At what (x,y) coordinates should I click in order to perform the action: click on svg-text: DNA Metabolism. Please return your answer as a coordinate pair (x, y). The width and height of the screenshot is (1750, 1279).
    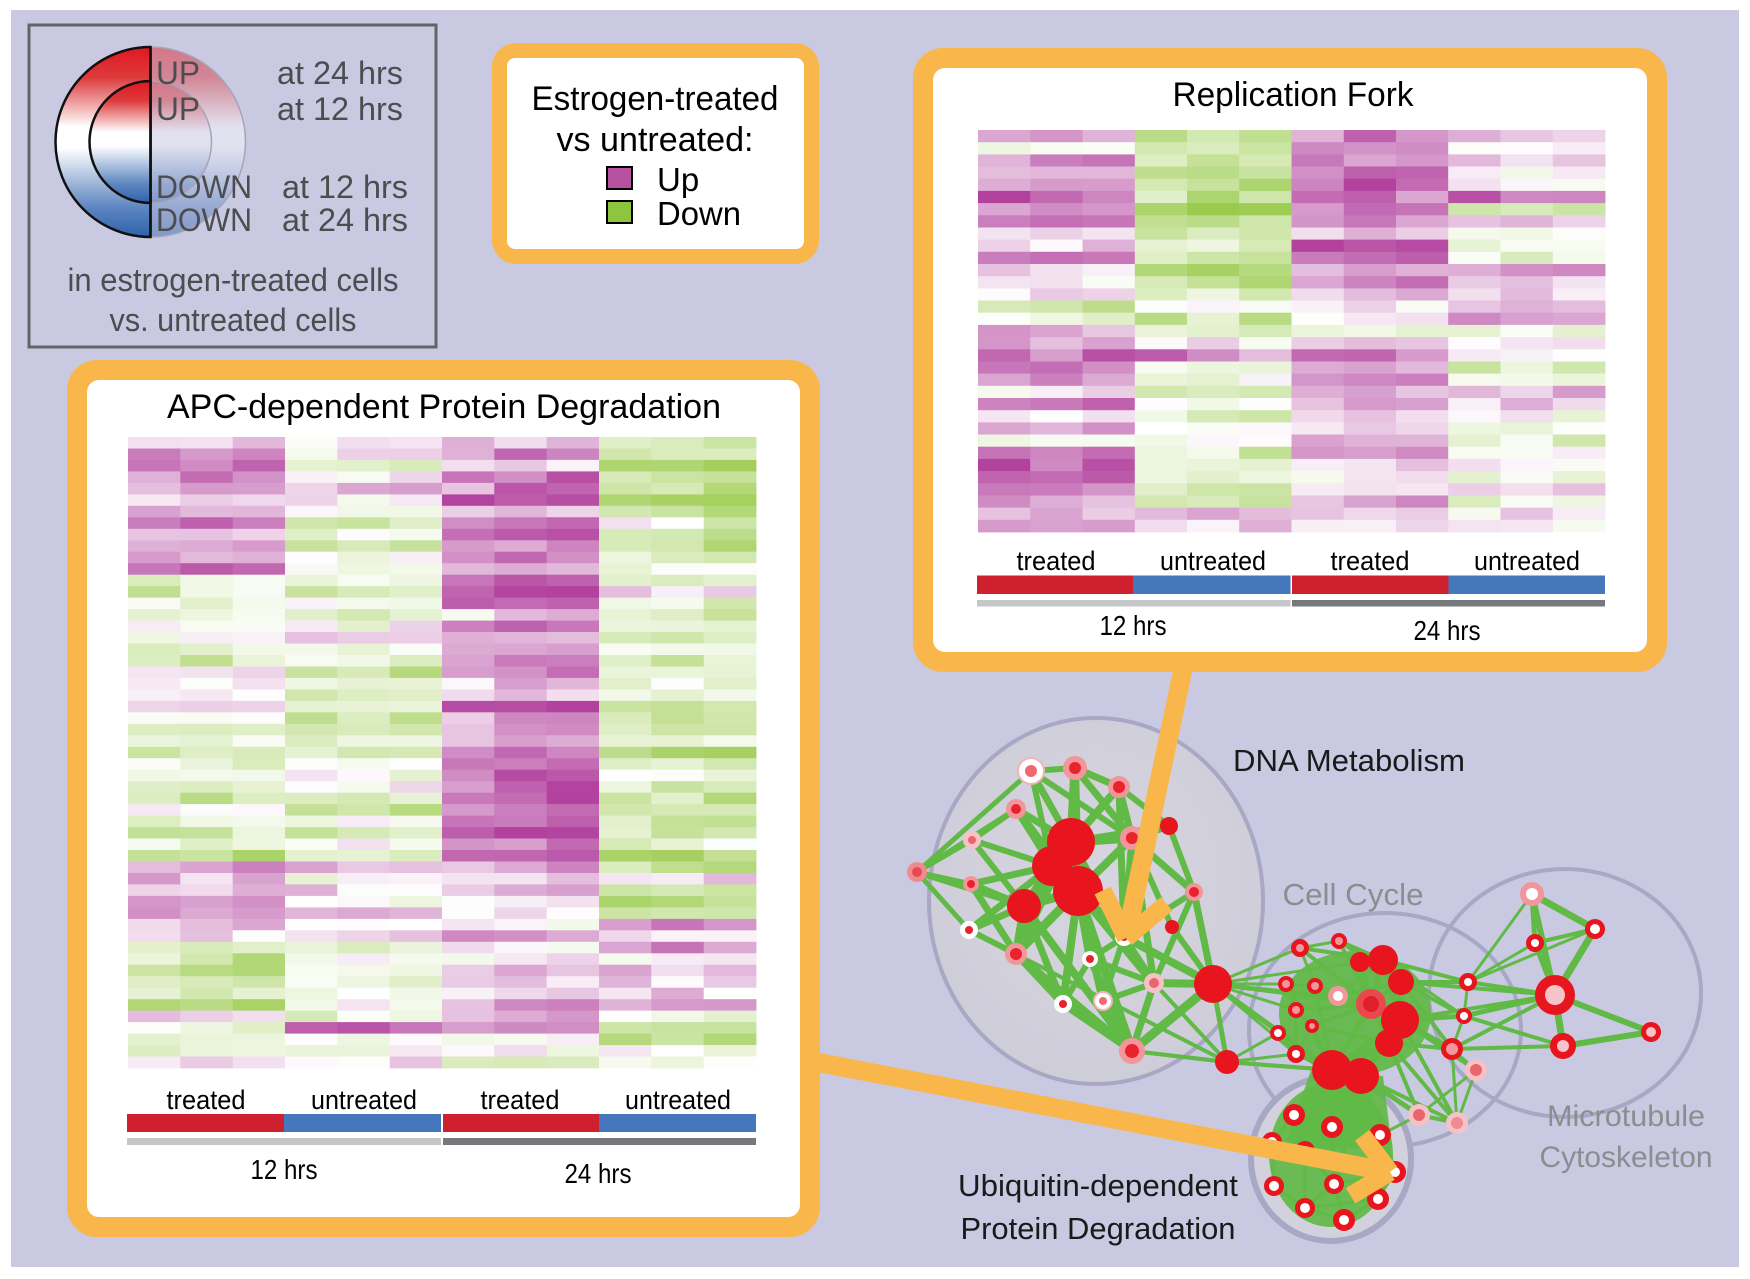
    Looking at the image, I should click on (1349, 760).